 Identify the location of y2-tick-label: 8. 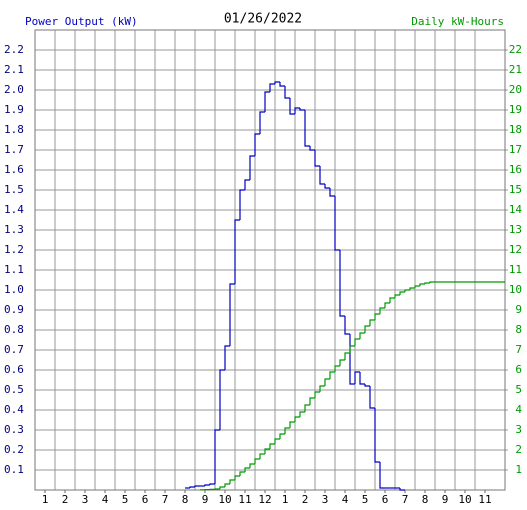
(518, 329).